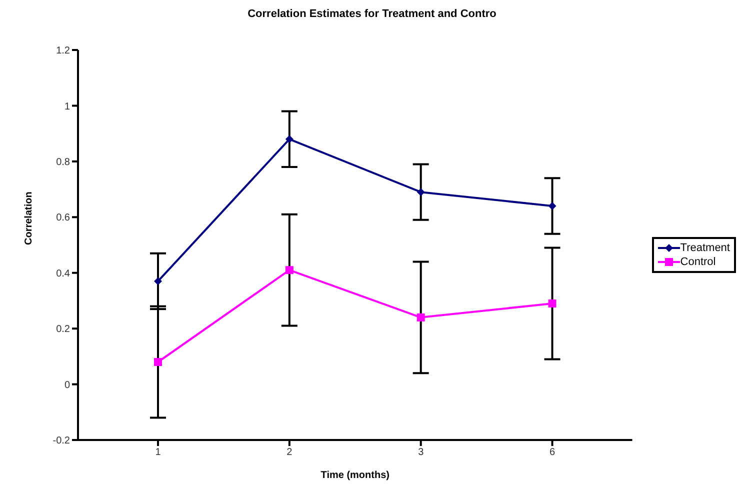 This screenshot has width=744, height=500. Describe the element at coordinates (63, 274) in the screenshot. I see `y-tick-label: 0.4` at that location.